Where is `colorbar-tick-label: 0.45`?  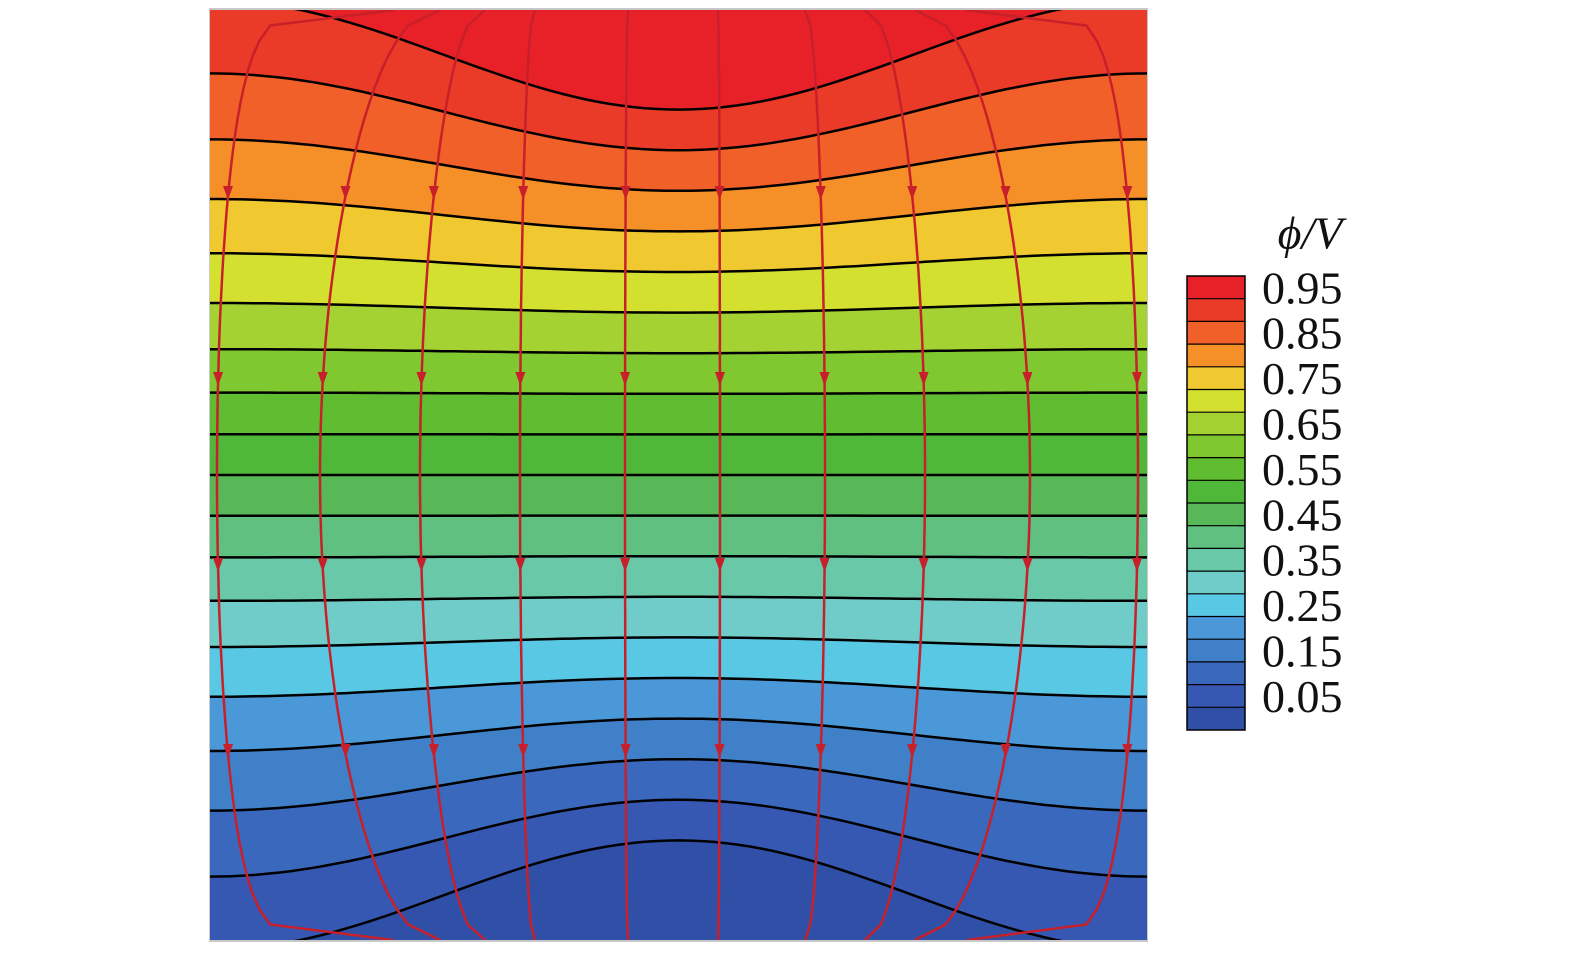
colorbar-tick-label: 0.45 is located at coordinates (1302, 514).